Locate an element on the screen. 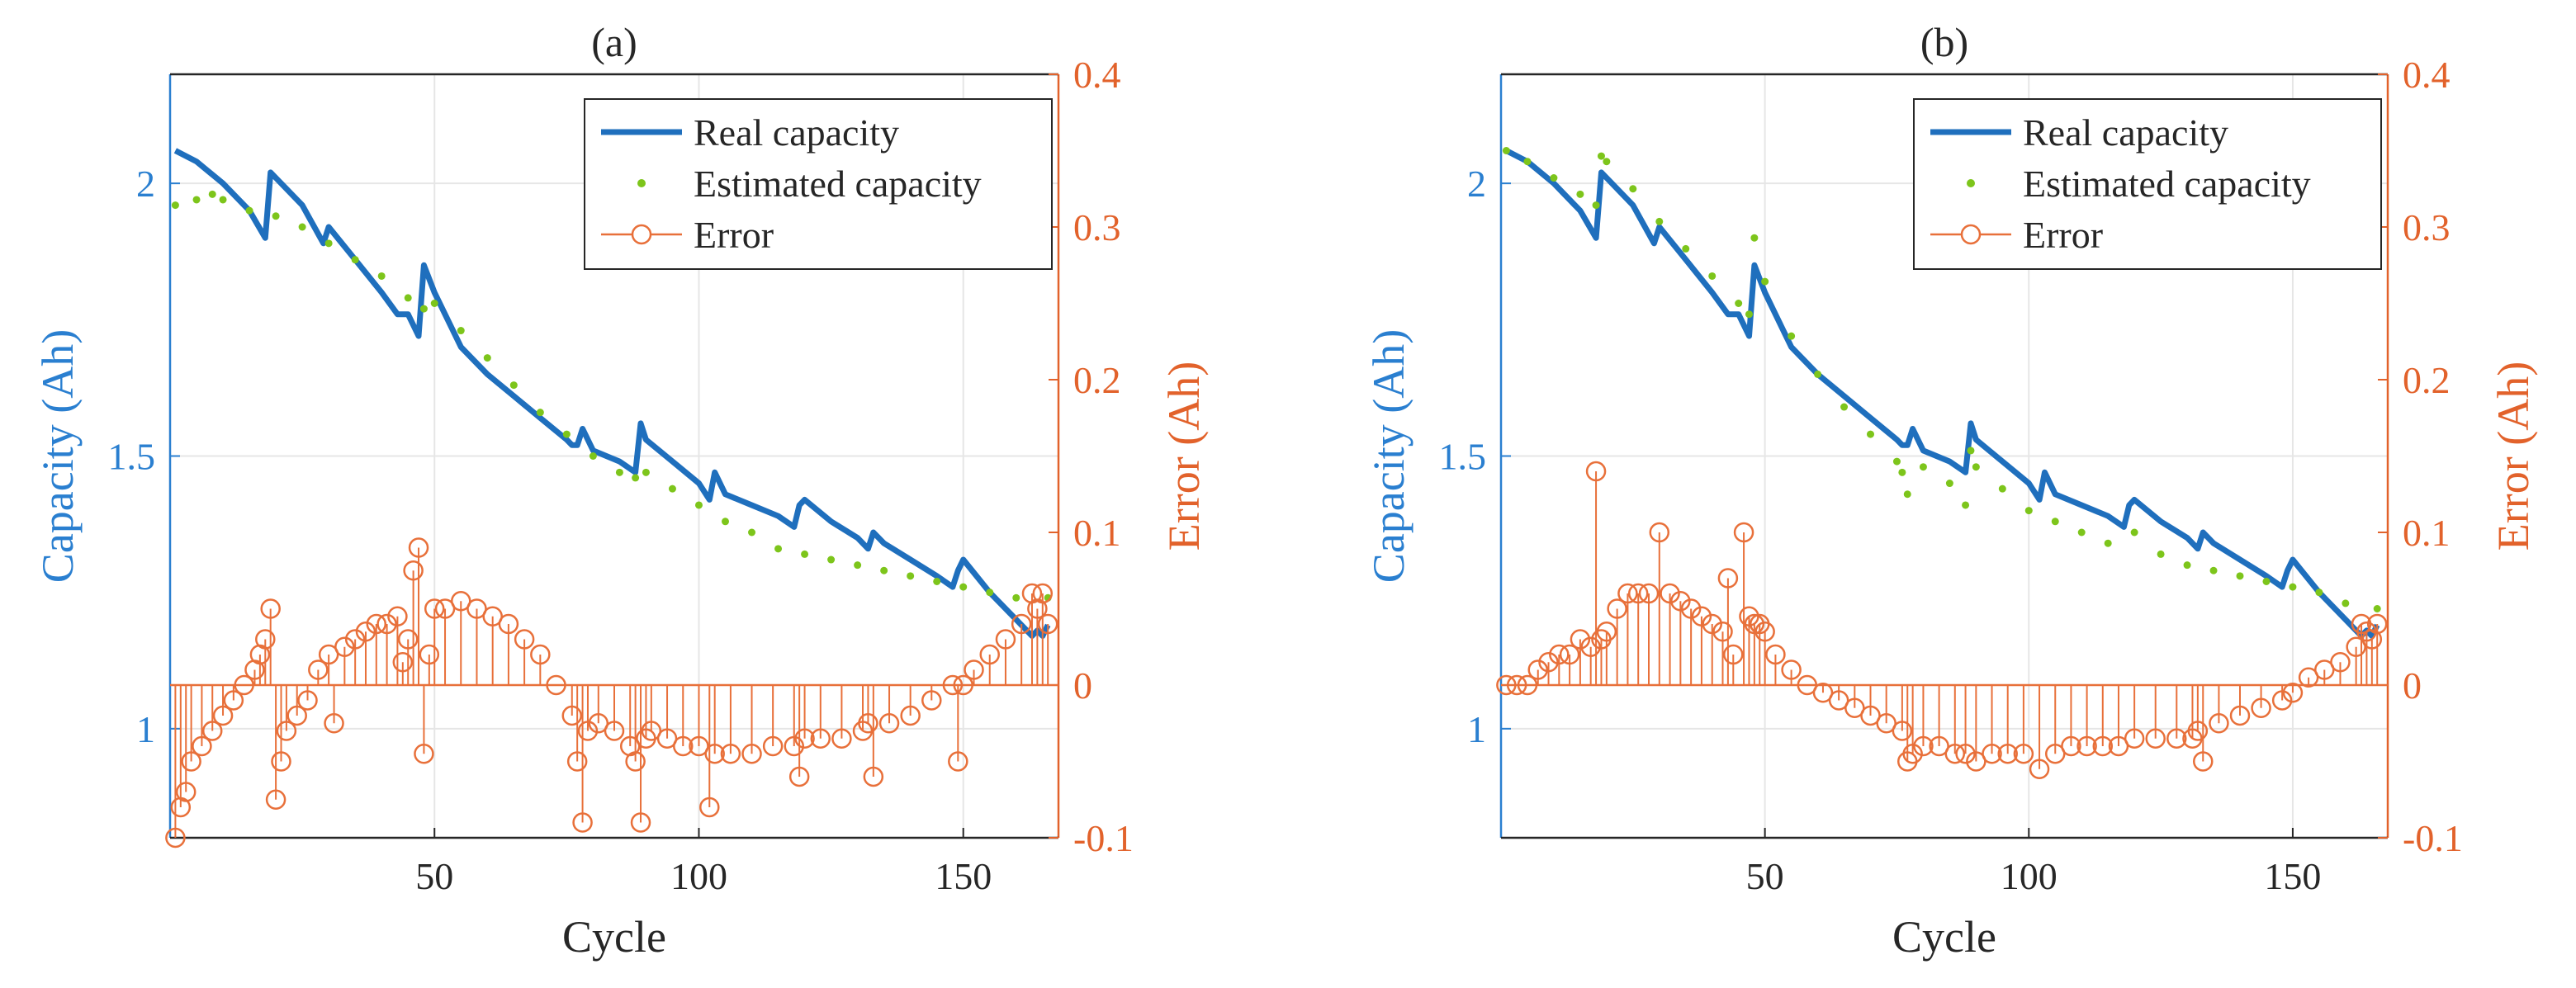 Image resolution: width=2576 pixels, height=988 pixels. series-error is located at coordinates (611, 693).